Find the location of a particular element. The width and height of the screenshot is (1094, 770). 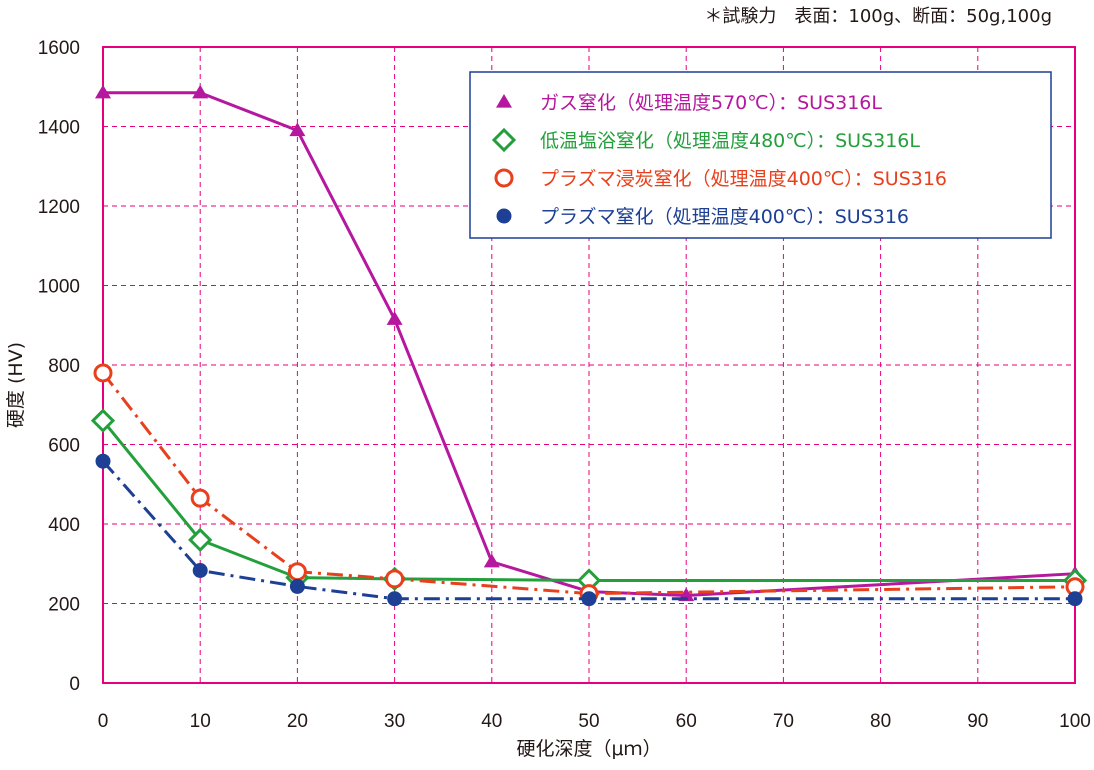

x-axis-ticks: 0 10 20 30 40 50 60 70 80 90 100 is located at coordinates (594, 721).